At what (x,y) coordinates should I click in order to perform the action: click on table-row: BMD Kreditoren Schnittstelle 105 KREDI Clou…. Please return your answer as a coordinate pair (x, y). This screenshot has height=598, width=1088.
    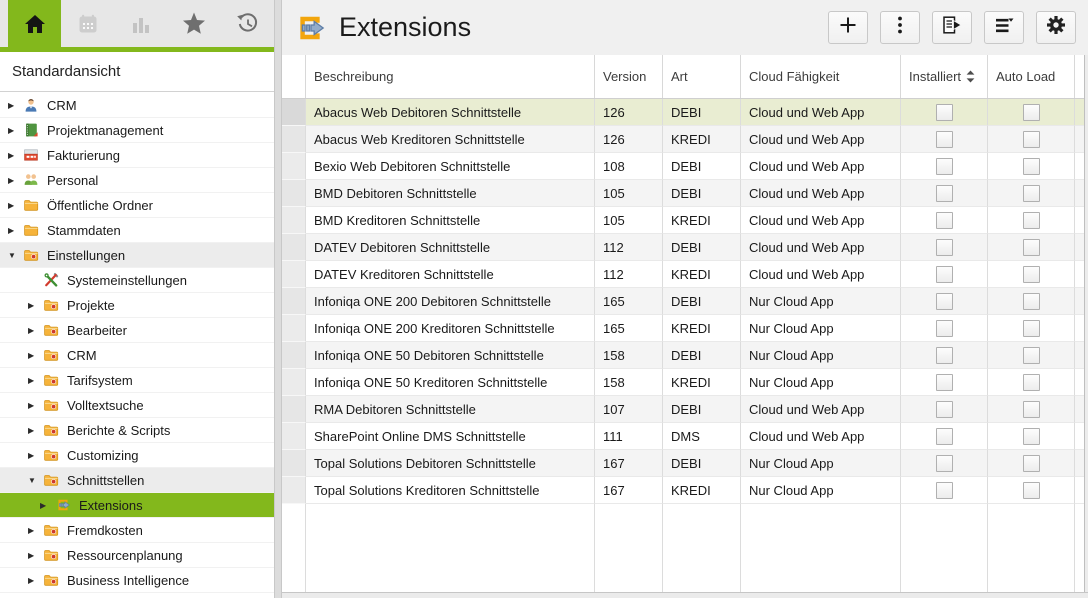
    Looking at the image, I should click on (685, 220).